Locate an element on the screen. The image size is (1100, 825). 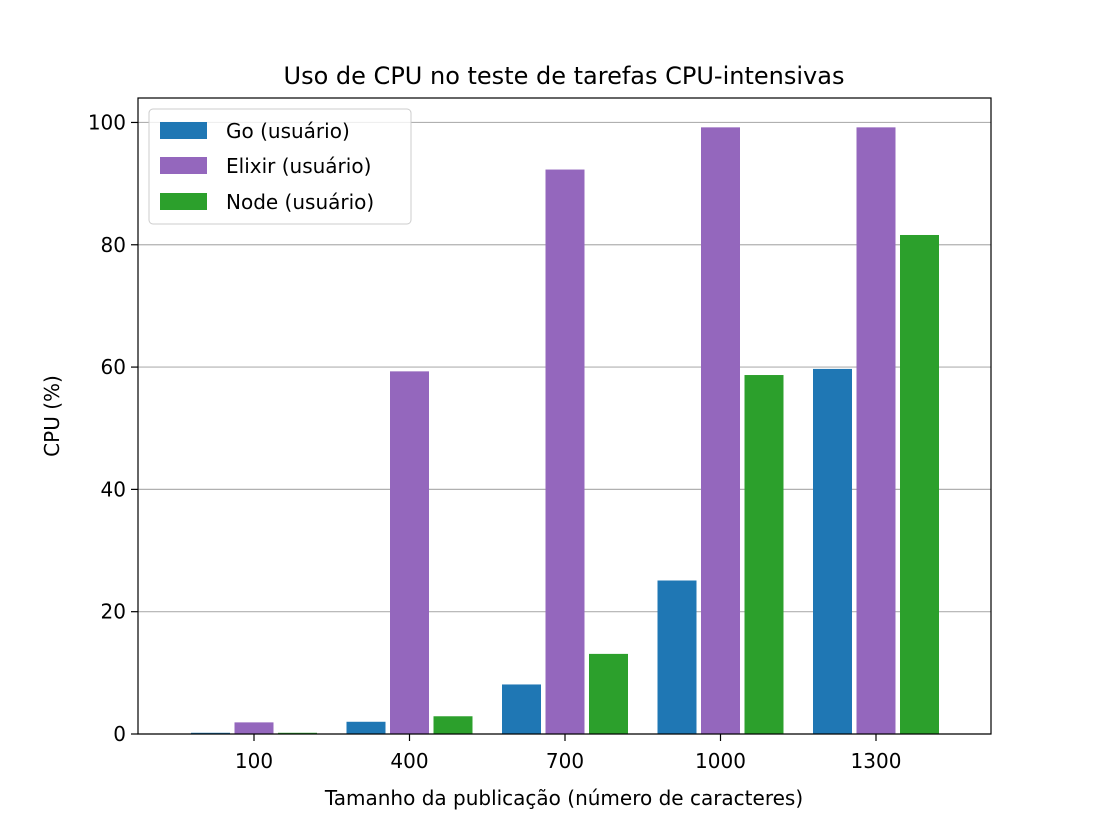
legend-swatch-elixir is located at coordinates (183, 165).